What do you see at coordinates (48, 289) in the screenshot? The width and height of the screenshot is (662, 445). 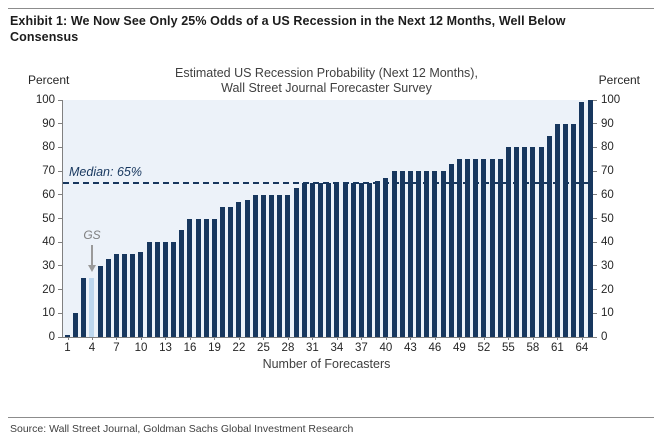 I see `y-tick-label-left: 20` at bounding box center [48, 289].